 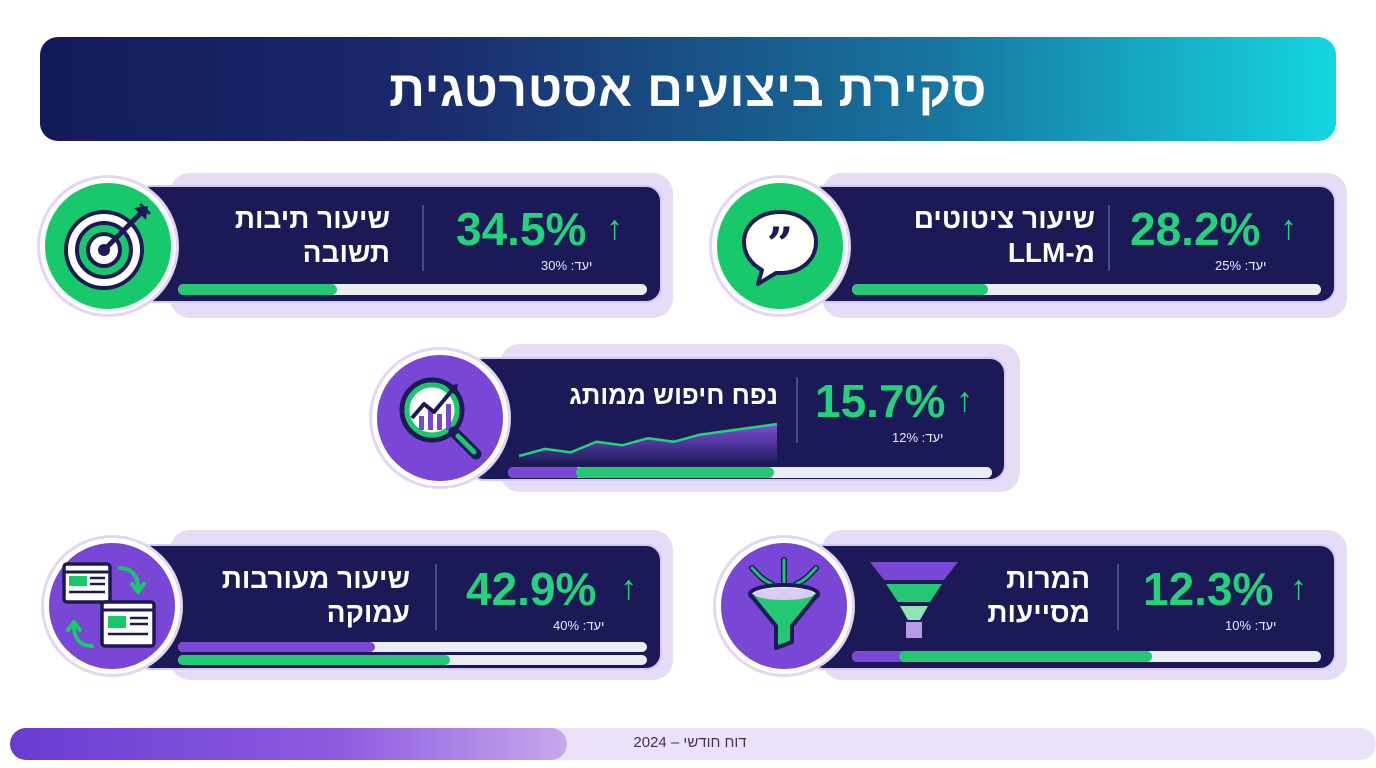 What do you see at coordinates (1251, 625) in the screenshot?
I see `metric-target: יעד: 10%` at bounding box center [1251, 625].